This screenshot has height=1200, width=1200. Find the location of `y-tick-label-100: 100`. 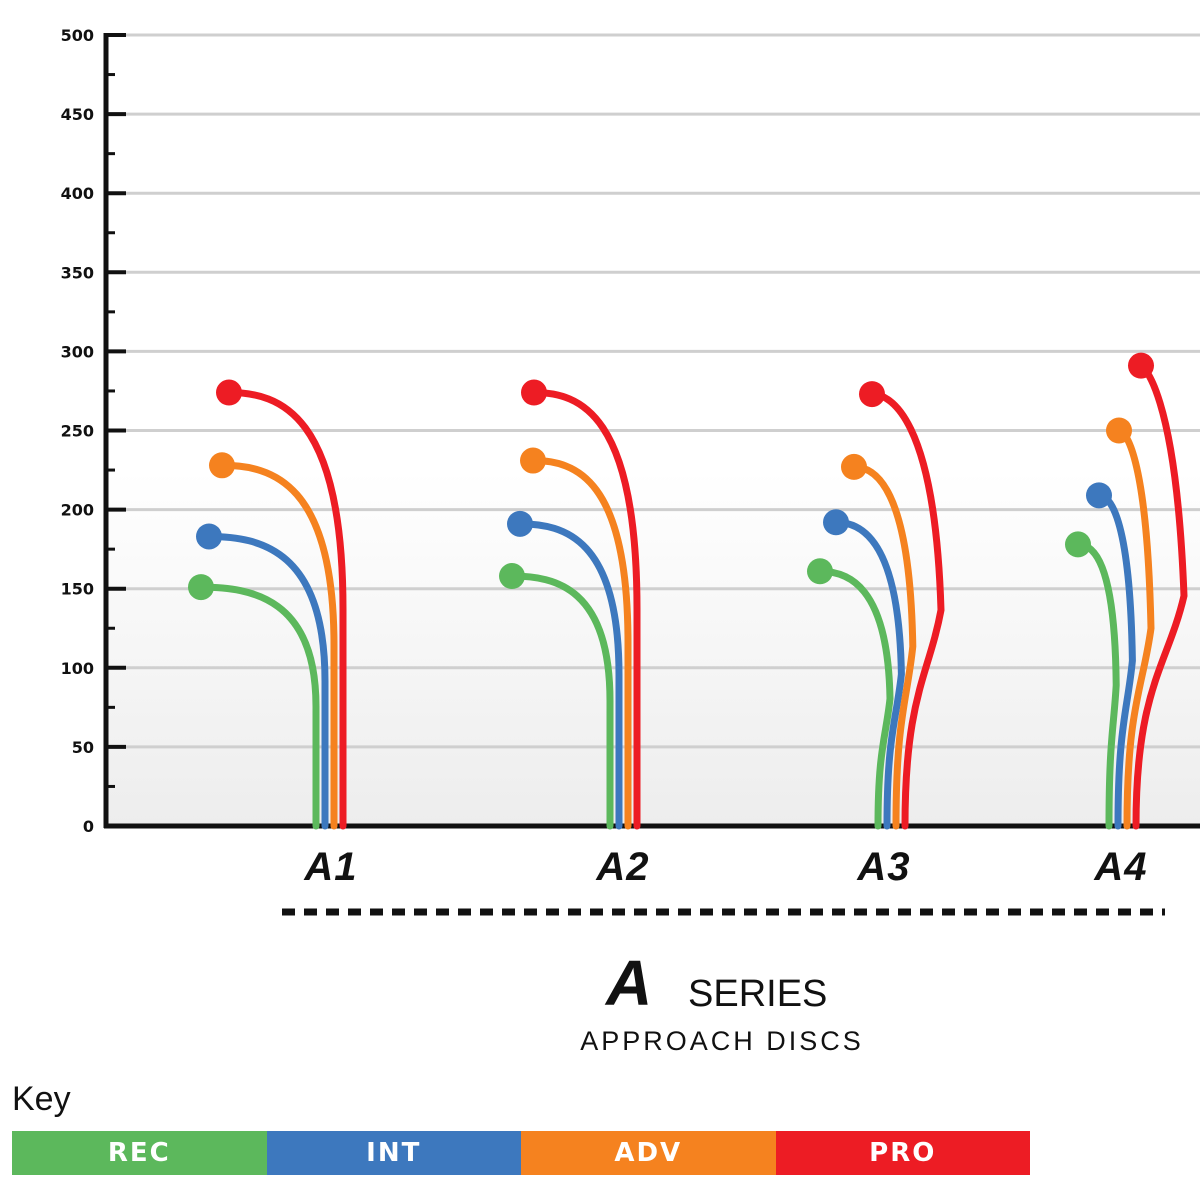

y-tick-label-100: 100 is located at coordinates (77, 668).